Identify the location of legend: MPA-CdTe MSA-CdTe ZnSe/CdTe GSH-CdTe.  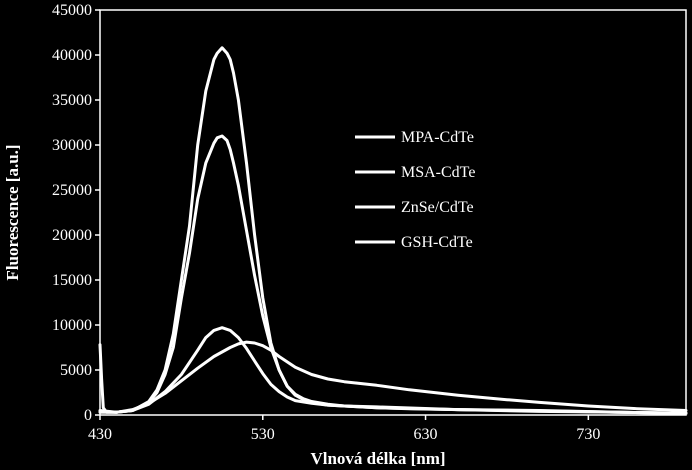
(415, 190).